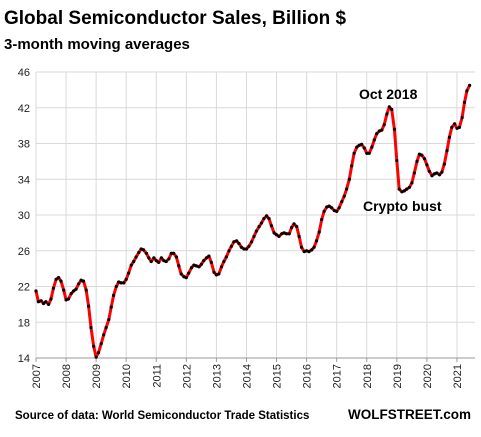  Describe the element at coordinates (187, 376) in the screenshot. I see `x-tick-label: 2012` at that location.